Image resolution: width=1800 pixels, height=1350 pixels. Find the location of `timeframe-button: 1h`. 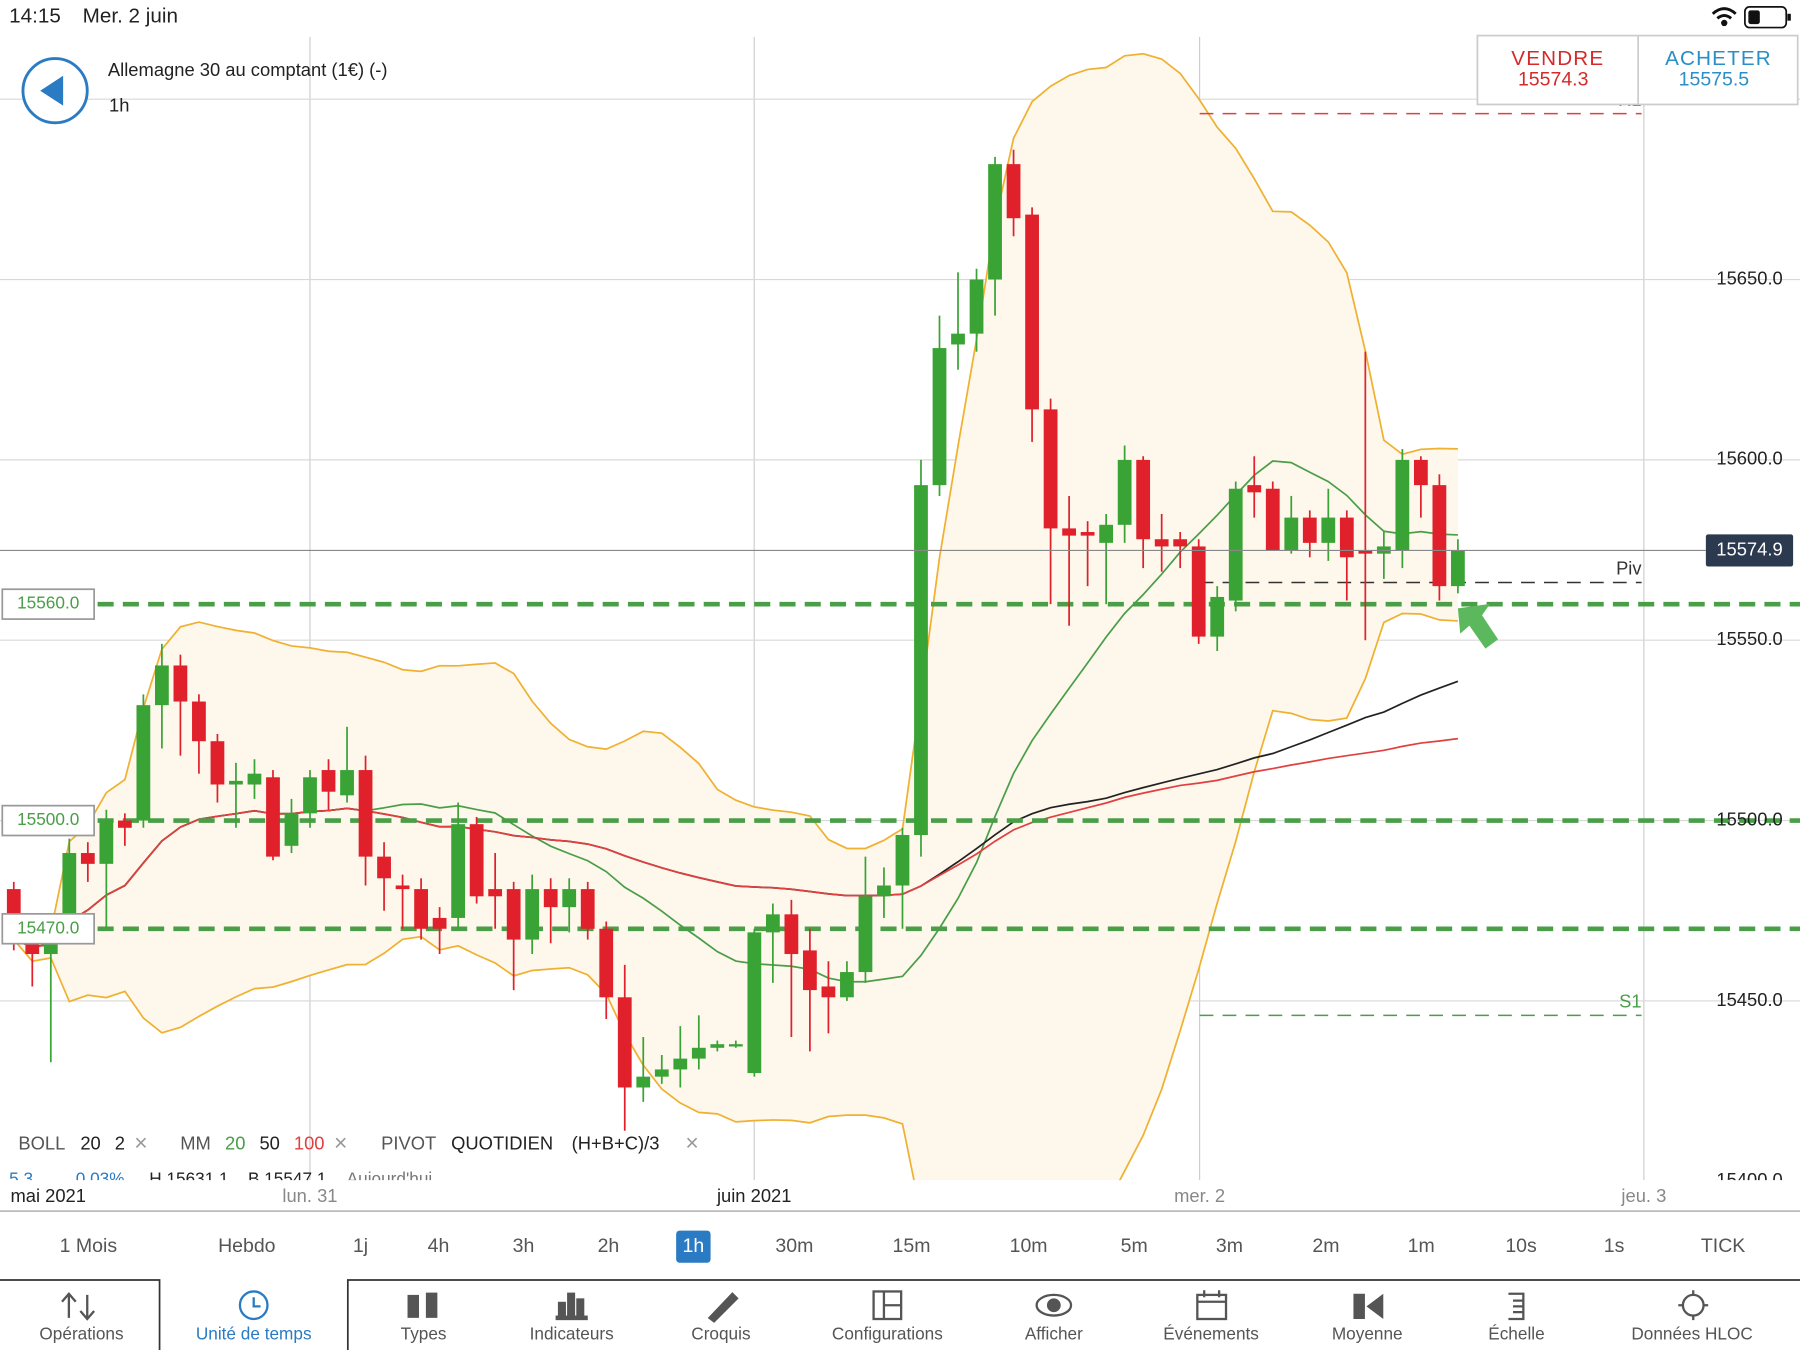

timeframe-button: 1h is located at coordinates (693, 1246).